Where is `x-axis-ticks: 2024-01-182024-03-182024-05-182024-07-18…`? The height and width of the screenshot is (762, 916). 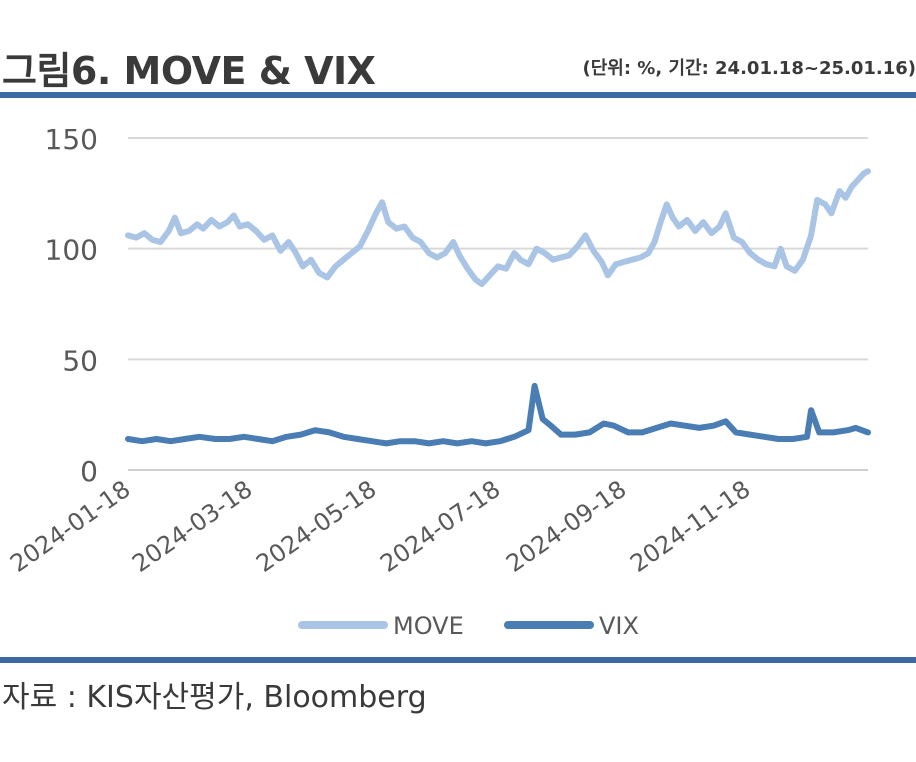
x-axis-ticks: 2024-01-182024-03-182024-05-182024-07-18… is located at coordinates (380, 526).